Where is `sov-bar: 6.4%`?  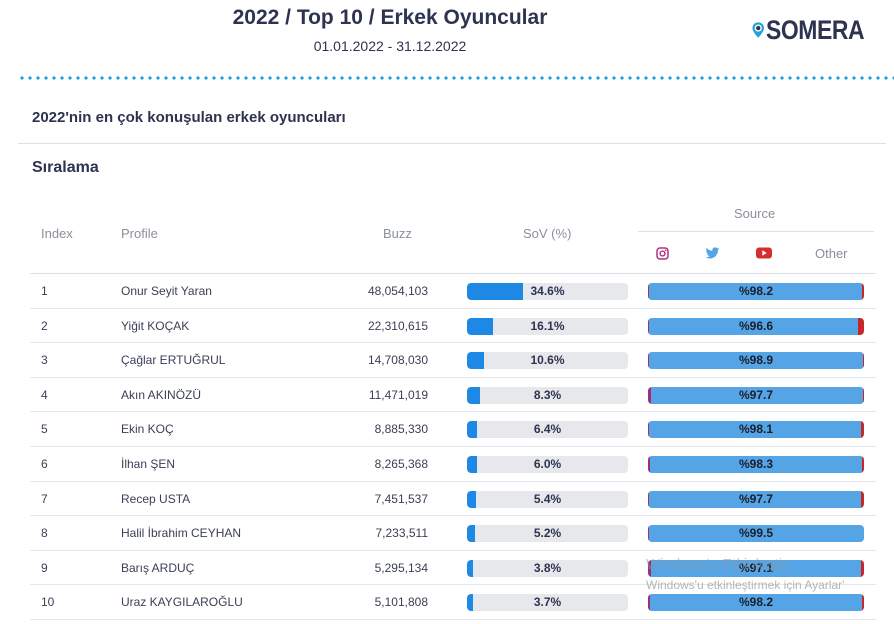 sov-bar: 6.4% is located at coordinates (547, 430).